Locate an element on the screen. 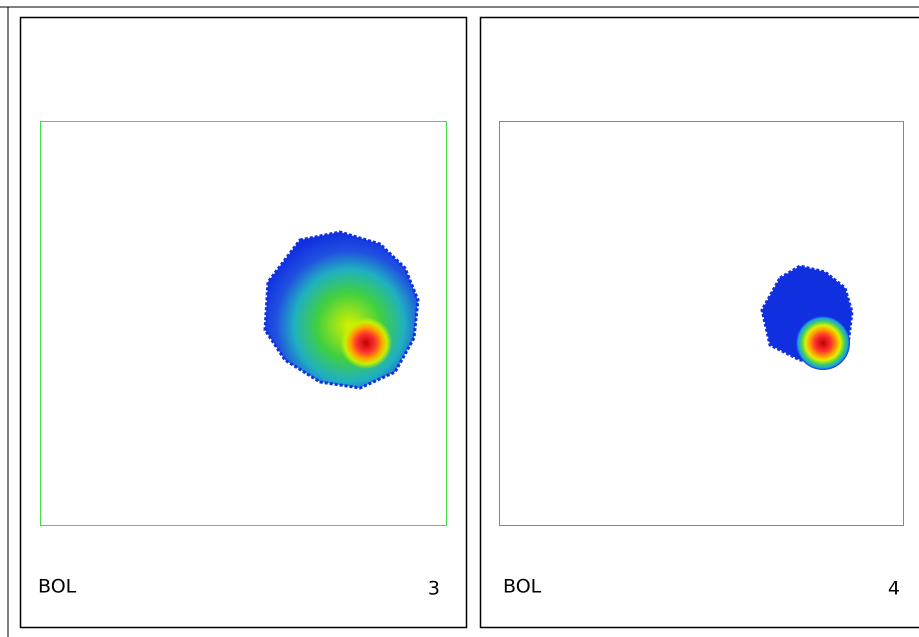  panel-number: 3 is located at coordinates (434, 589).